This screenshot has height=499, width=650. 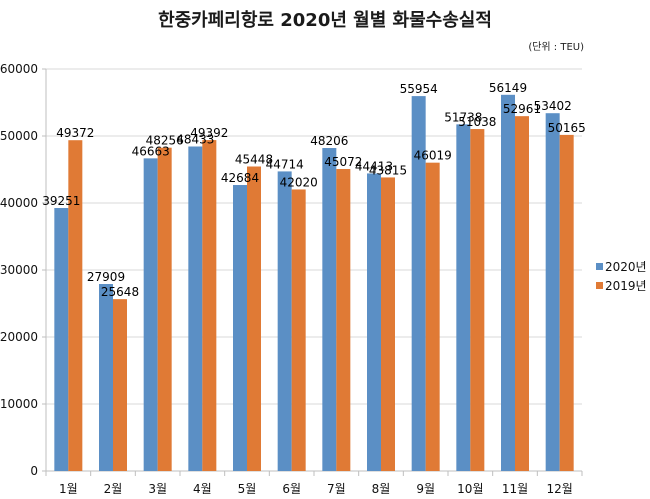 What do you see at coordinates (209, 133) in the screenshot?
I see `data-label: 49392` at bounding box center [209, 133].